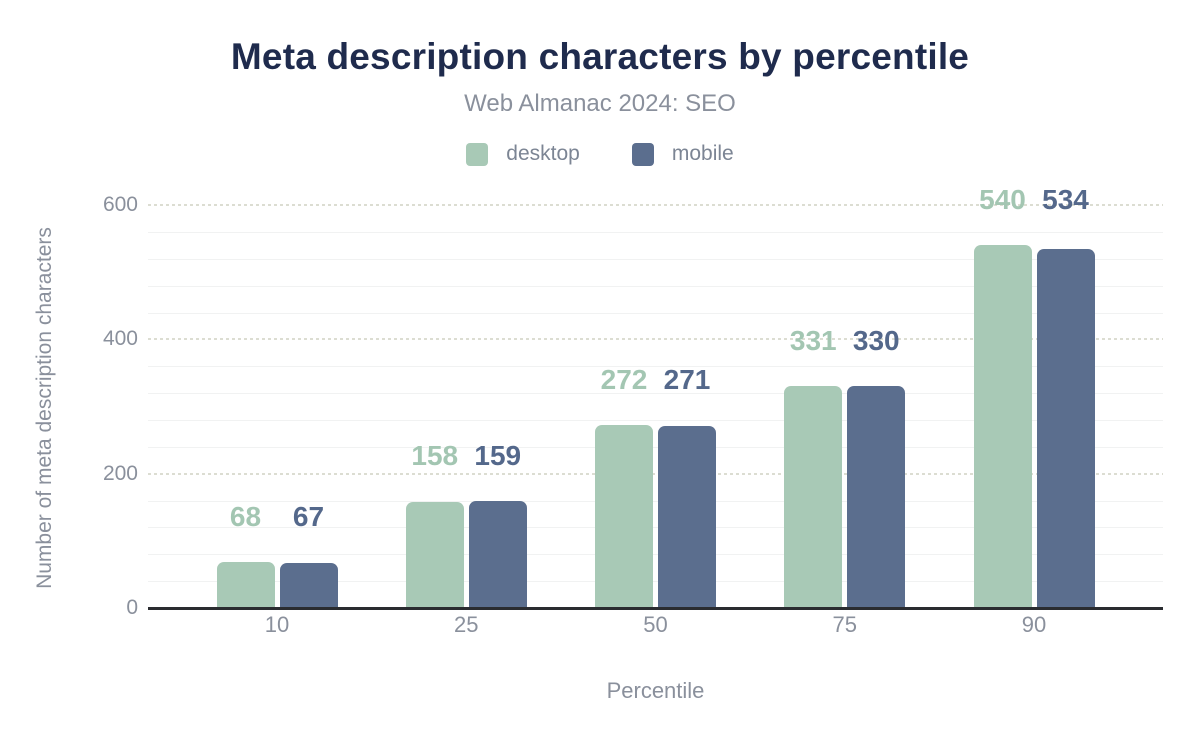  I want to click on bar-value-desktop-p75: 331, so click(813, 340).